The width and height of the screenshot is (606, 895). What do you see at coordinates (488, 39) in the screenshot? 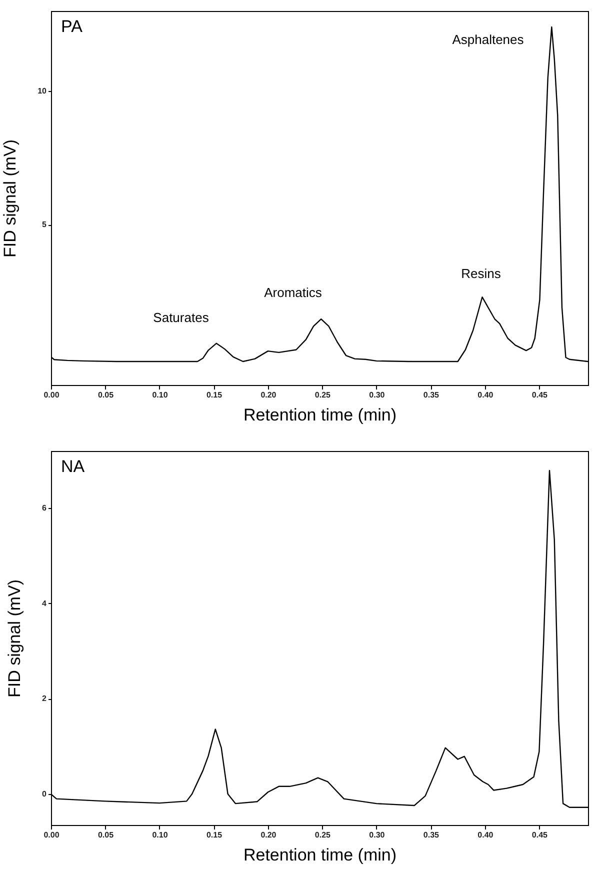
I see `annotation: Asphaltenes` at bounding box center [488, 39].